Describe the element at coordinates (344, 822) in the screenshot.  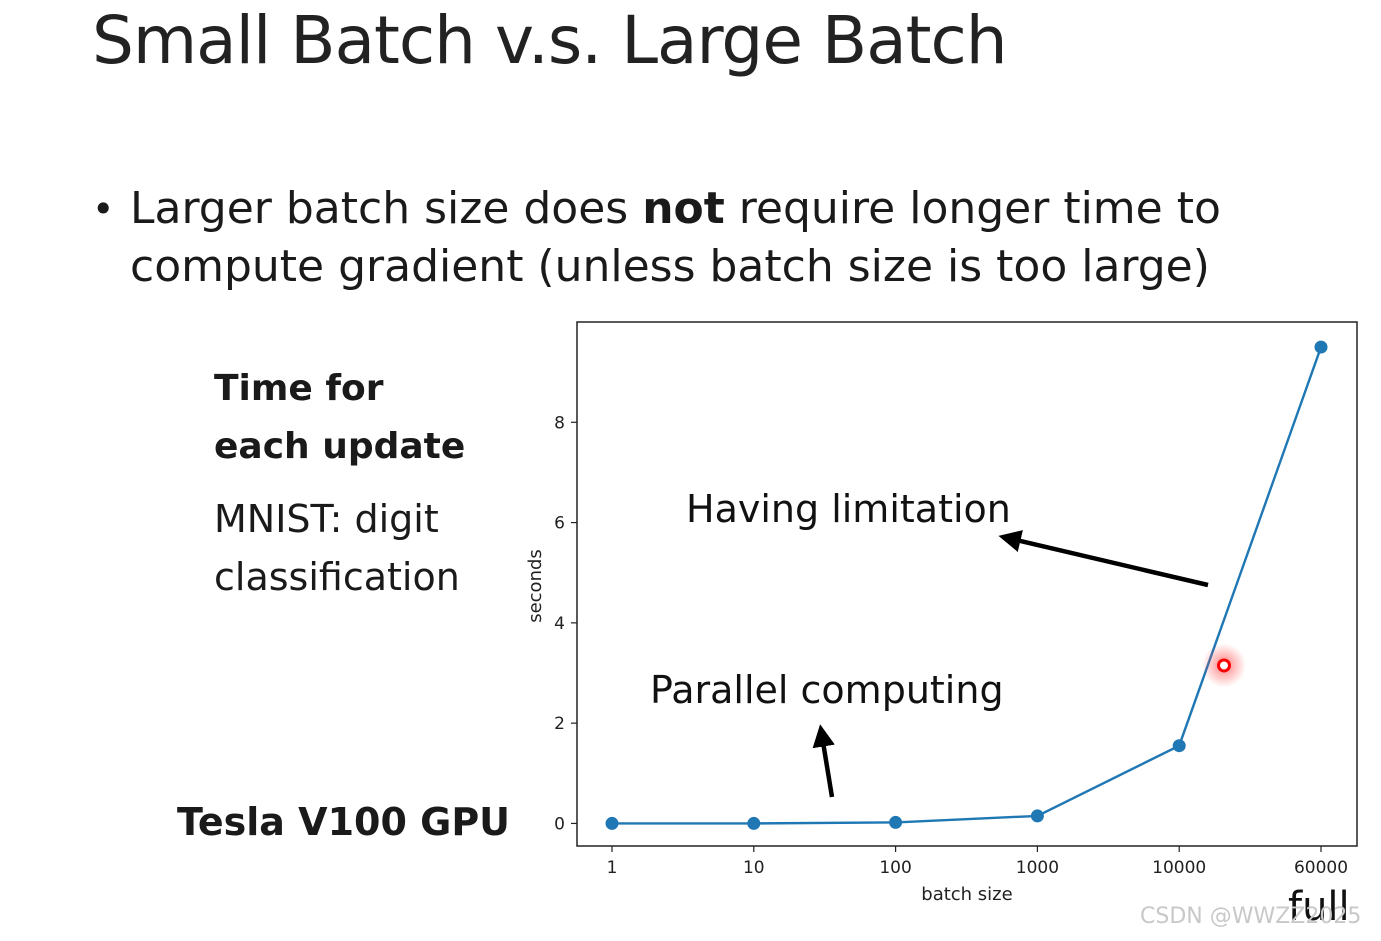
I see `hardware-label: Tesla V100 GPU` at that location.